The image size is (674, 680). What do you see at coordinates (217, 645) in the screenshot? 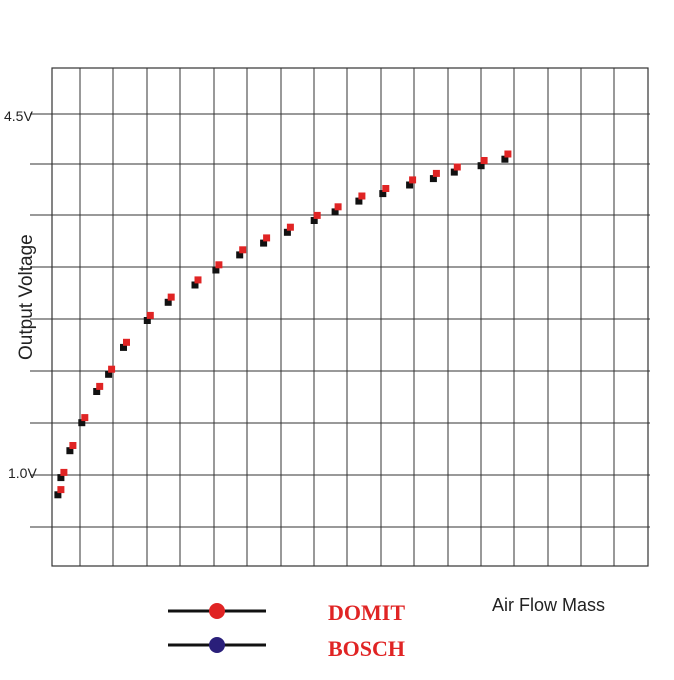
I see `legend-marker-bosch` at bounding box center [217, 645].